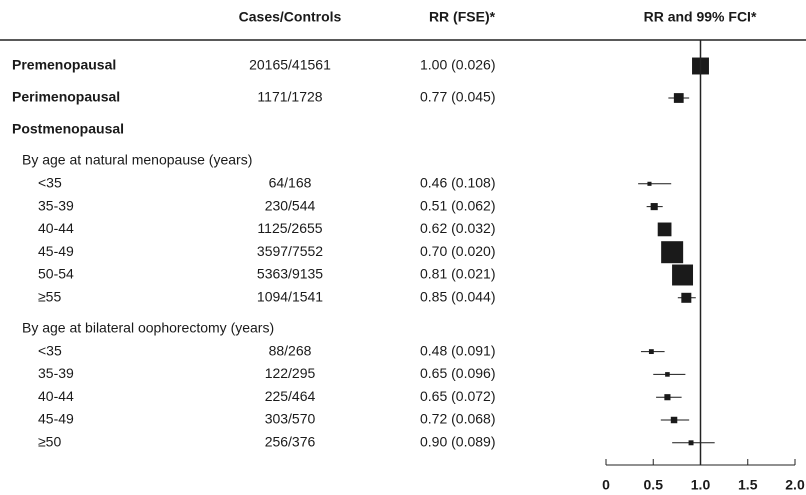 This screenshot has width=806, height=495. Describe the element at coordinates (458, 97) in the screenshot. I see `rr-text: 0.77 (0.045)` at that location.